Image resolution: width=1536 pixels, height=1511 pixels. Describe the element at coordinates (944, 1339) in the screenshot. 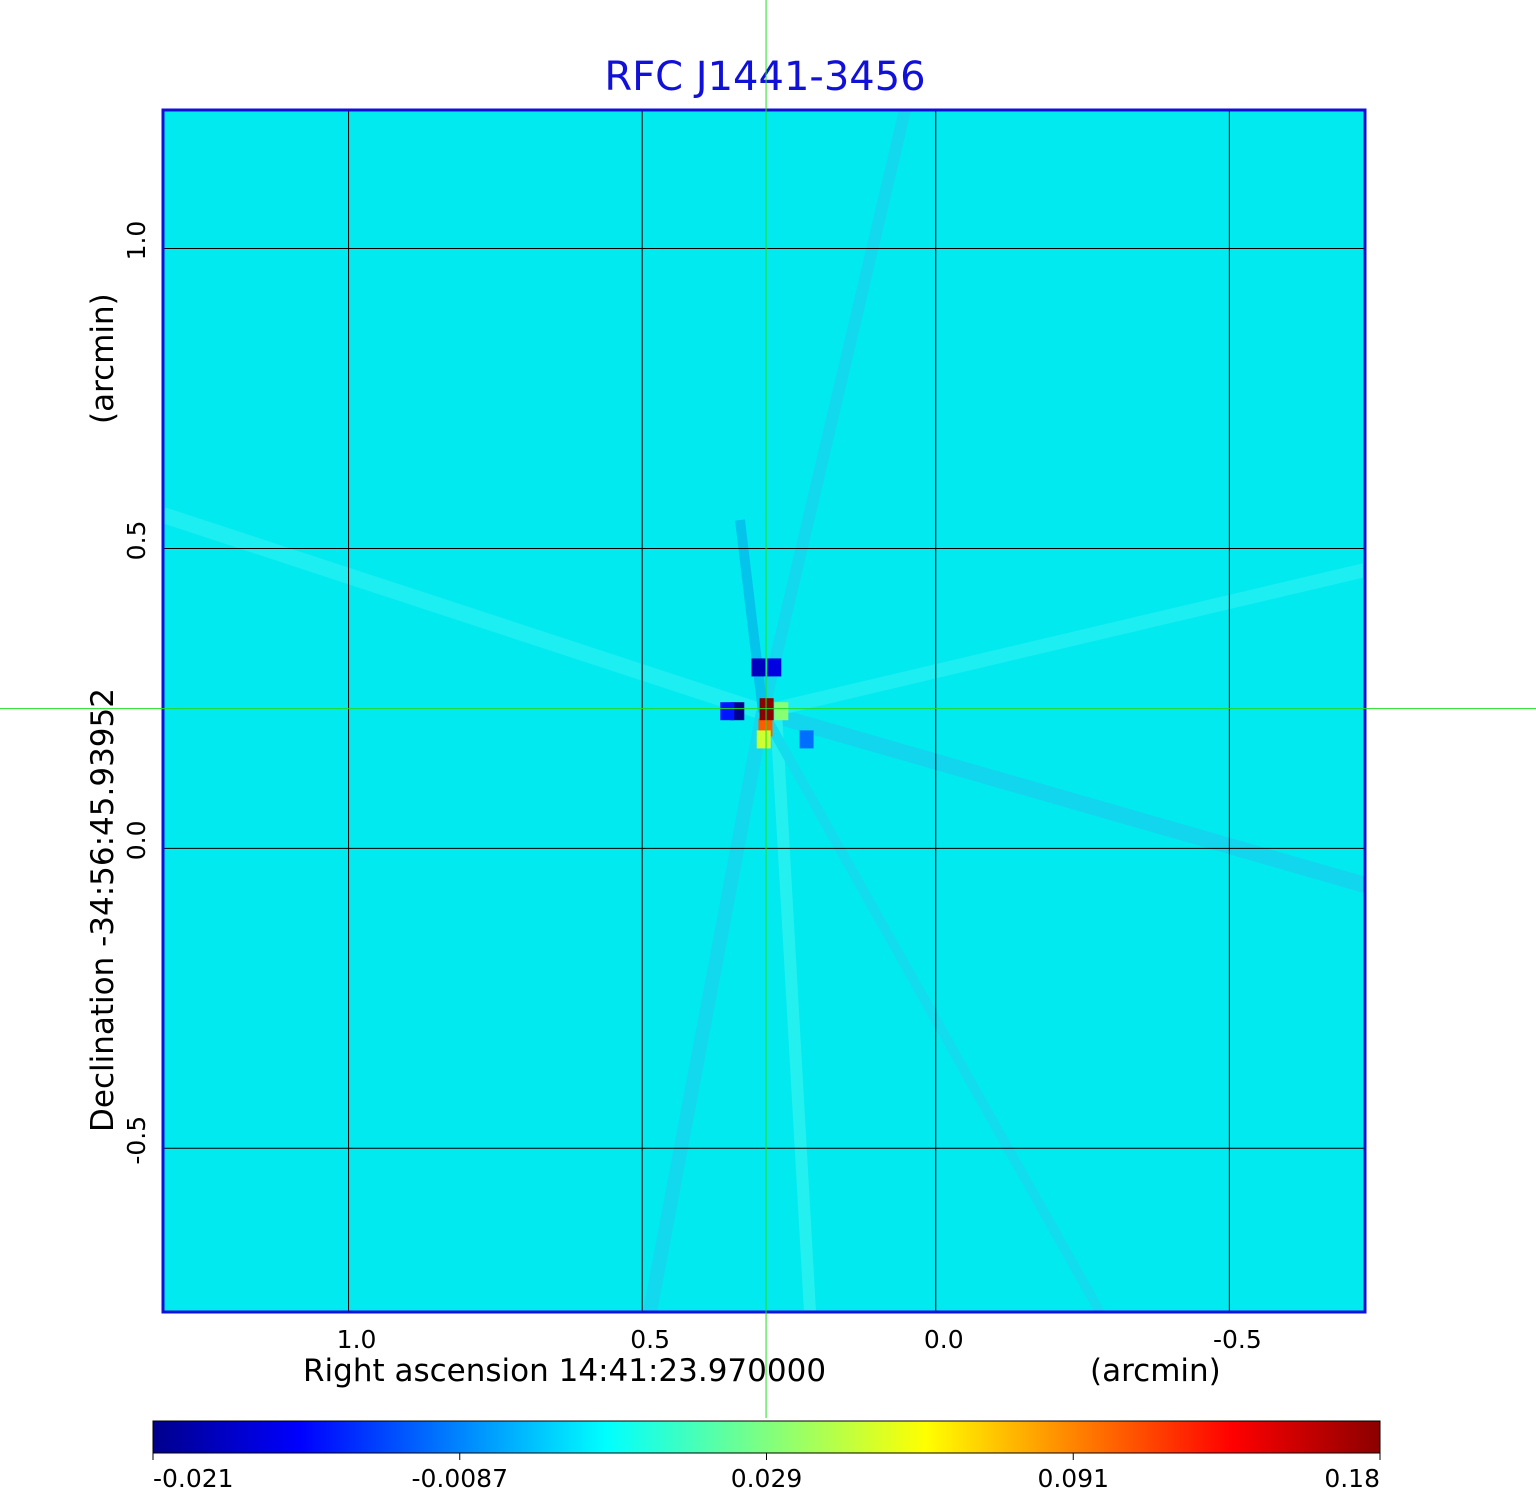

I see `x-tick-label: 0.0` at that location.